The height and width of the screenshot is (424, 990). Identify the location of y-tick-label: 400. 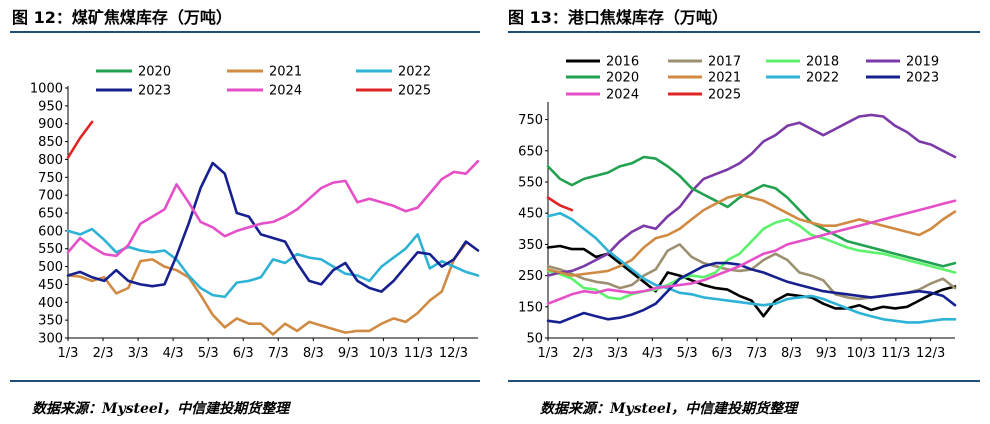
(50, 303).